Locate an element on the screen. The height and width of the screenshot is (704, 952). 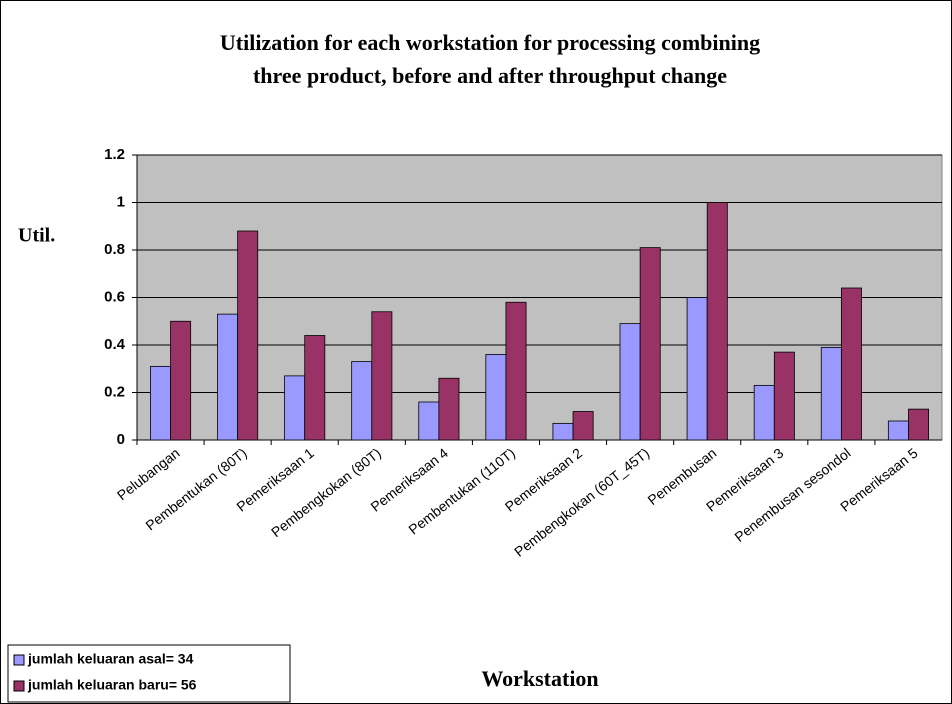
y-tick-label: 1.2 is located at coordinates (114, 154).